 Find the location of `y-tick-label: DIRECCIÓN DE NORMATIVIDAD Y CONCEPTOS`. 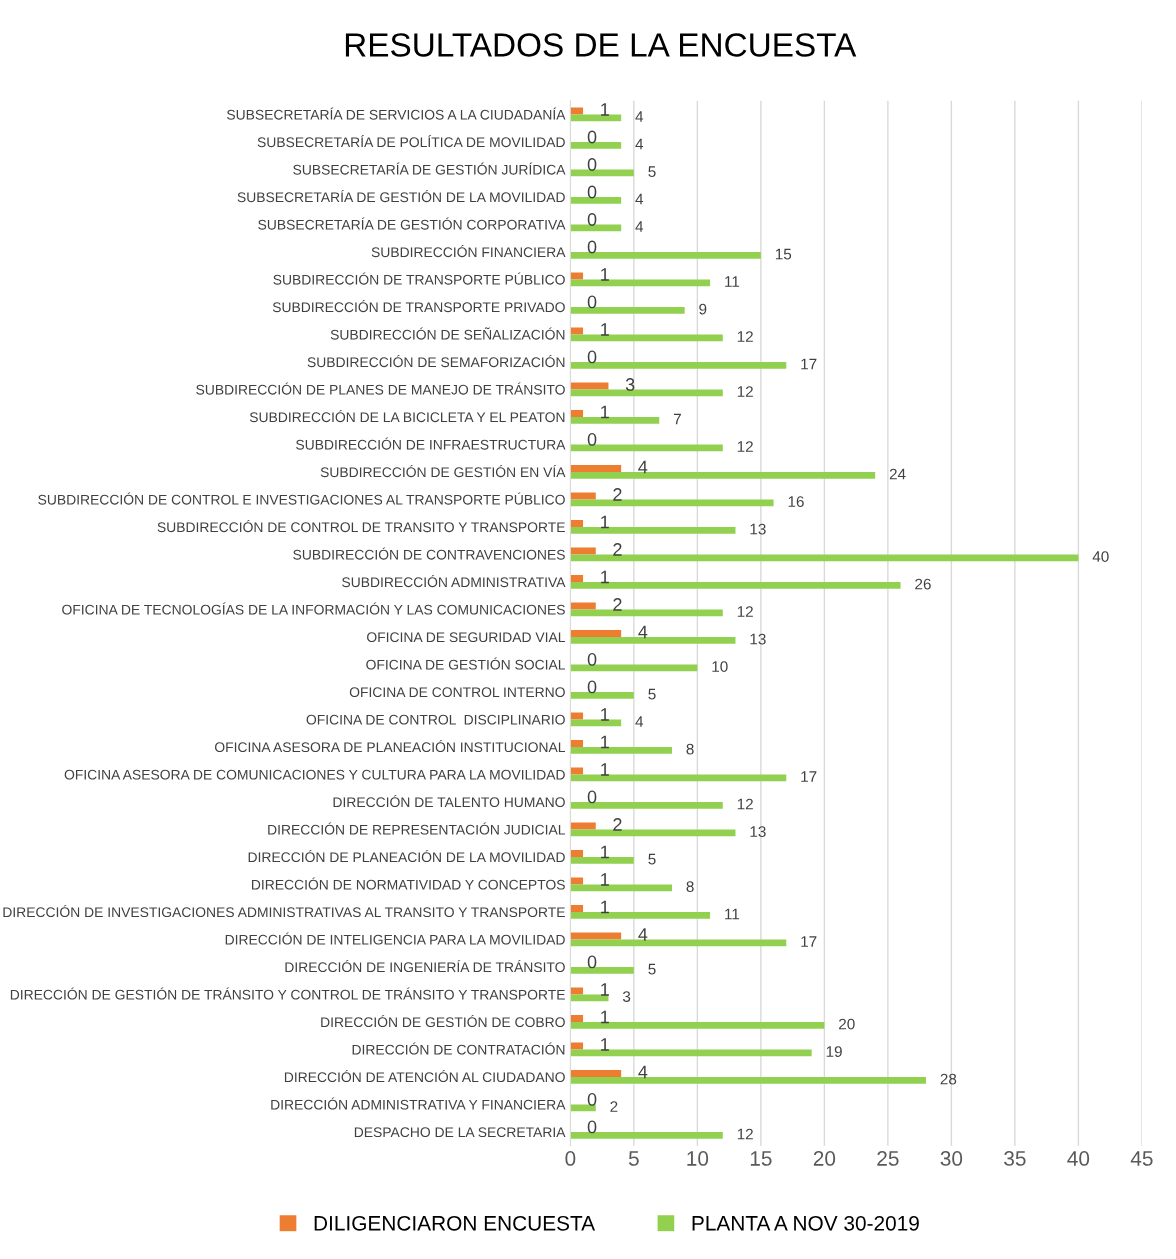

y-tick-label: DIRECCIÓN DE NORMATIVIDAD Y CONCEPTOS is located at coordinates (408, 883).